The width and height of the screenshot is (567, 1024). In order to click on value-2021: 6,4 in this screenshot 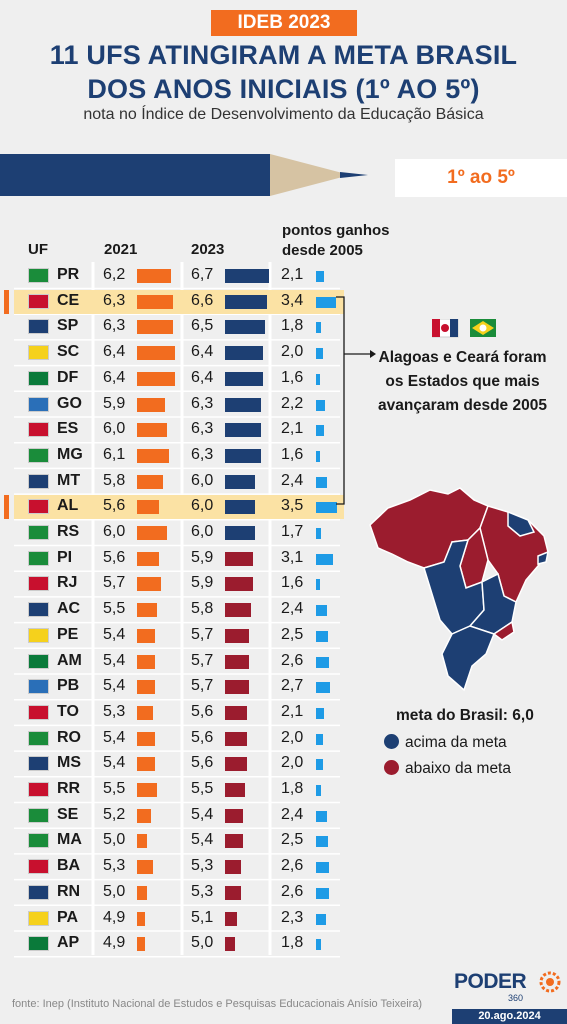, I will do `click(114, 352)`.